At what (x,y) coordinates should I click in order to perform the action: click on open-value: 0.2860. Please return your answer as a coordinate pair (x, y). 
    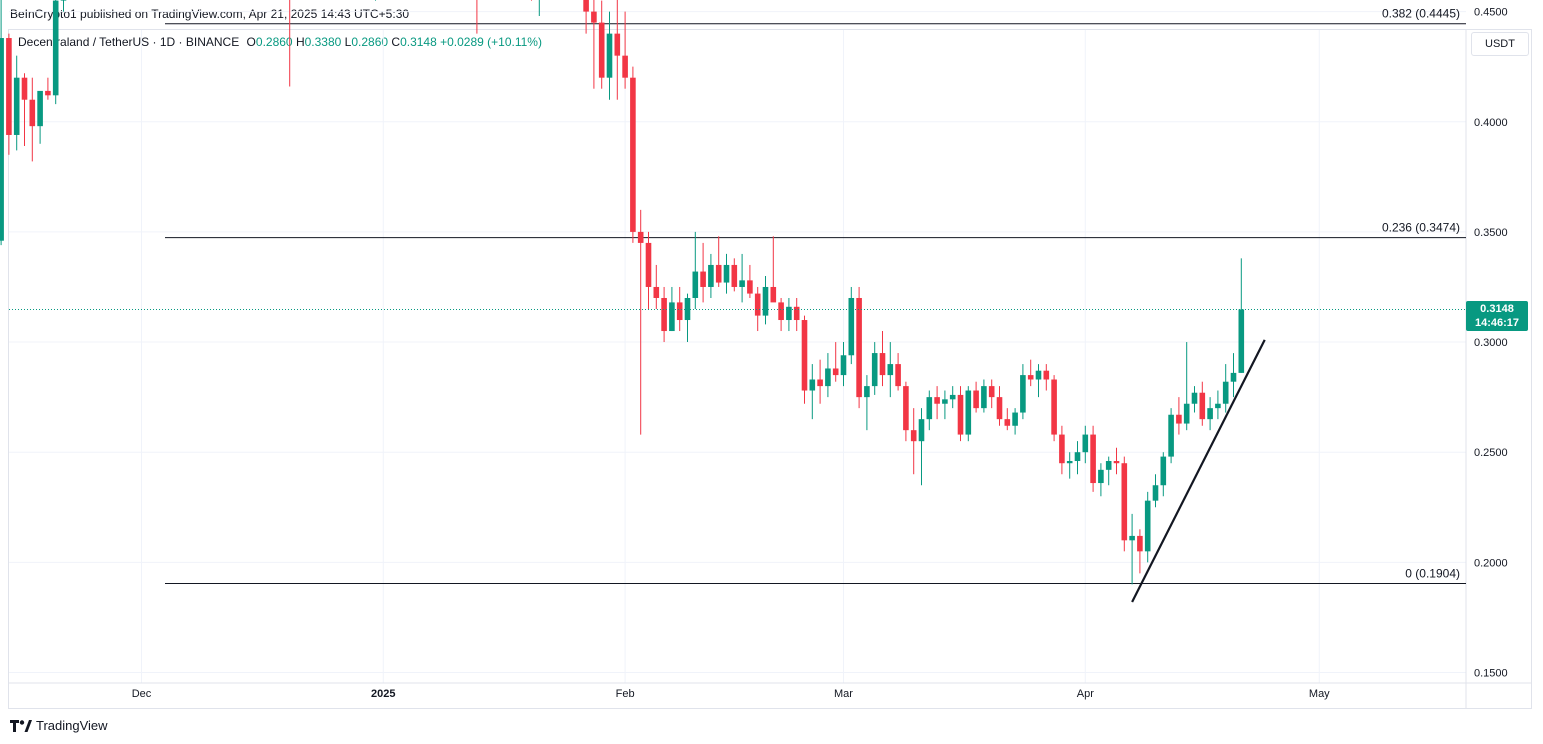
    Looking at the image, I should click on (274, 42).